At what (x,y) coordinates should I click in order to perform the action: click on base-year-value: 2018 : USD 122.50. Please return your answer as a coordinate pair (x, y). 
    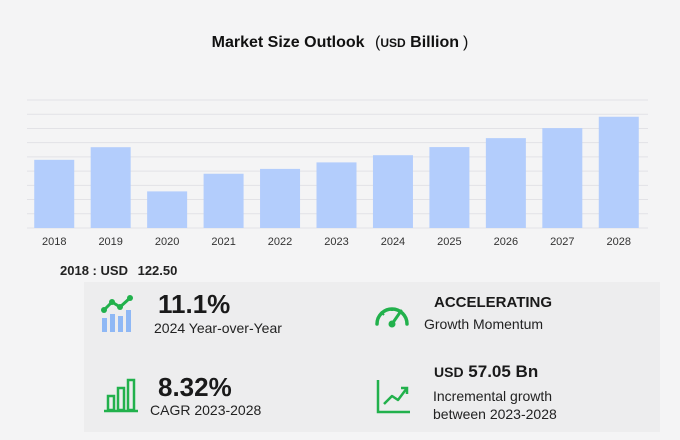
    Looking at the image, I should click on (118, 270).